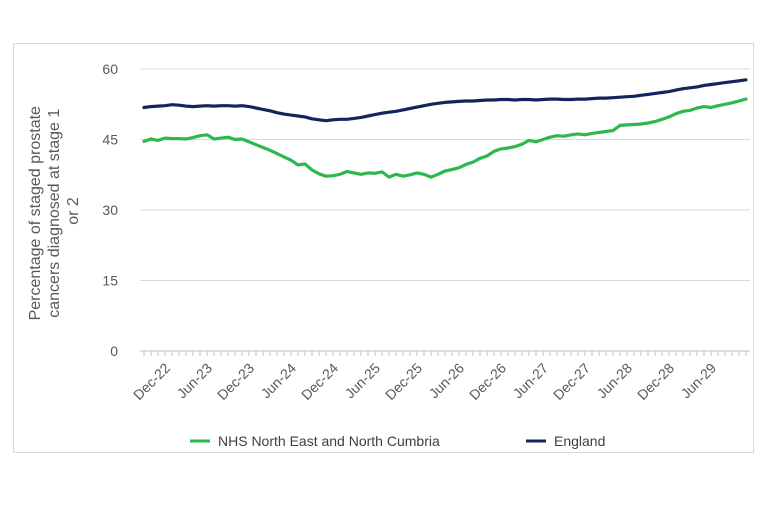  What do you see at coordinates (35, 213) in the screenshot?
I see `y-axis-label-line-1: Percentage of staged prostate` at bounding box center [35, 213].